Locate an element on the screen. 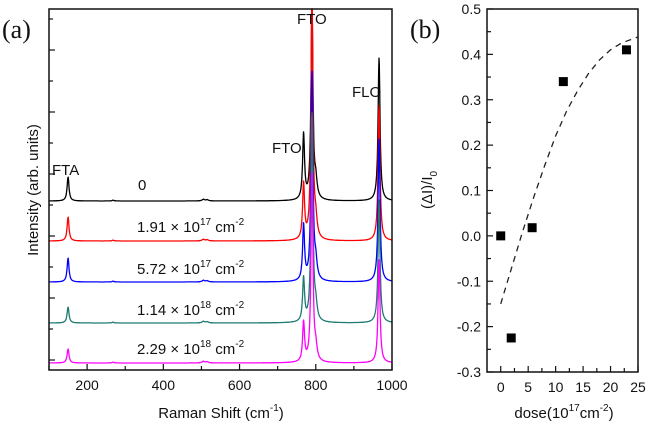 This screenshot has height=430, width=650. y-tick-label: 0.0 is located at coordinates (472, 236).